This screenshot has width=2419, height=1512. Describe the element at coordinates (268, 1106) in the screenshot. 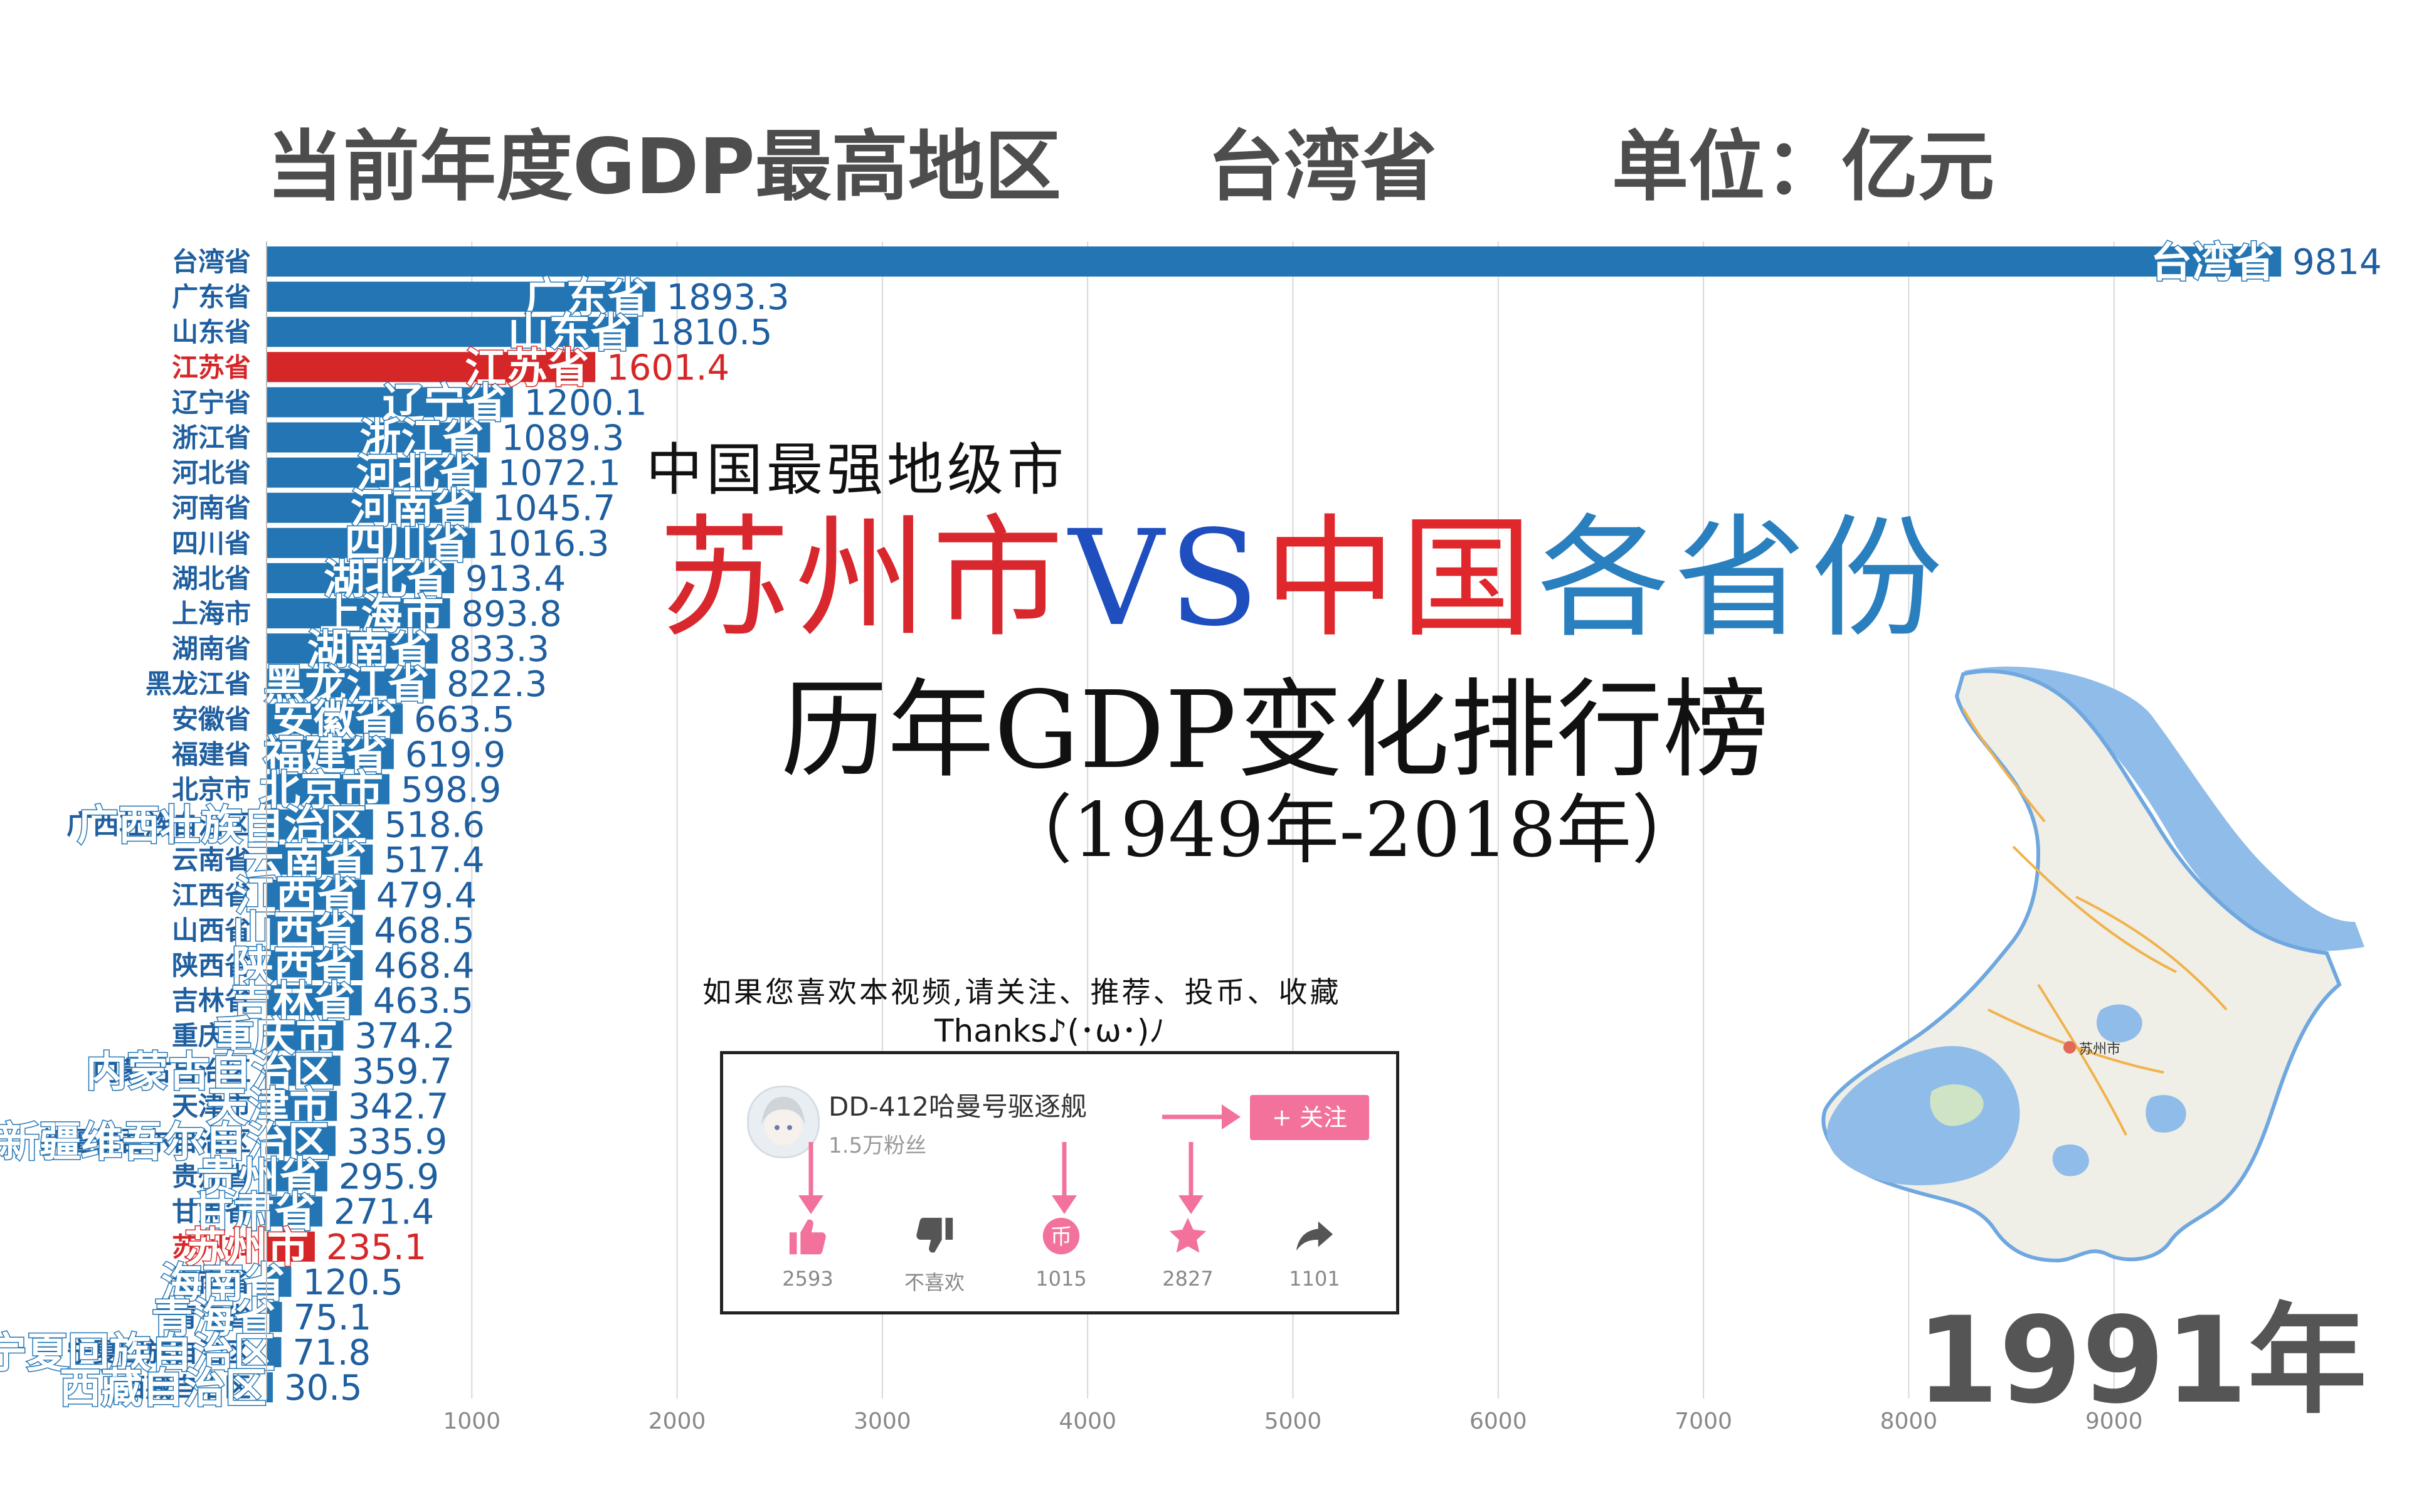

I see `bar-name-label: 天津市` at that location.